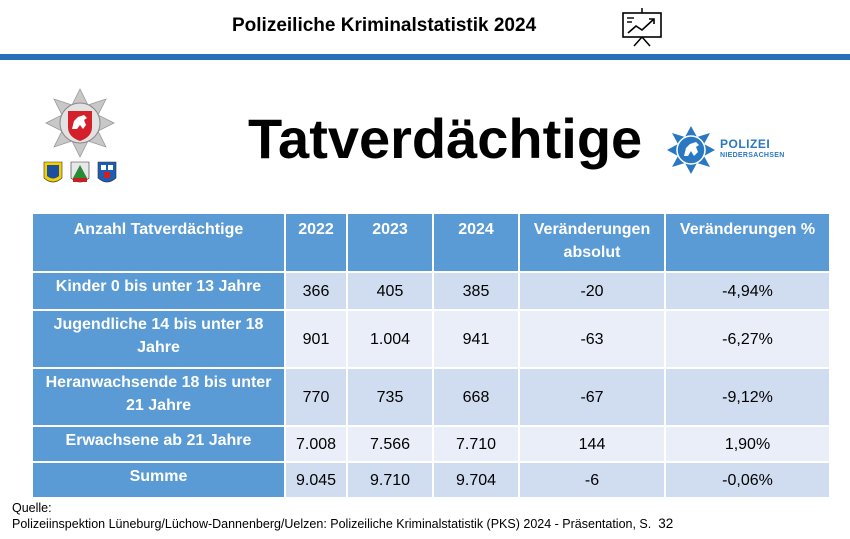 Image resolution: width=850 pixels, height=539 pixels. Describe the element at coordinates (158, 480) in the screenshot. I see `row-label: Summe` at that location.